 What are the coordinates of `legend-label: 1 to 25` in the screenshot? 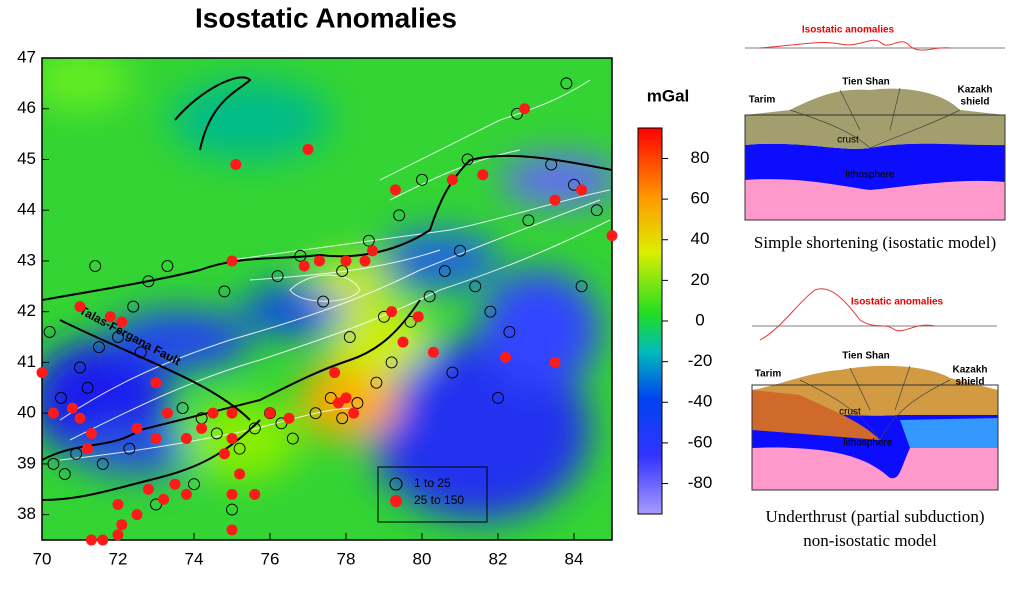 It's located at (432, 483).